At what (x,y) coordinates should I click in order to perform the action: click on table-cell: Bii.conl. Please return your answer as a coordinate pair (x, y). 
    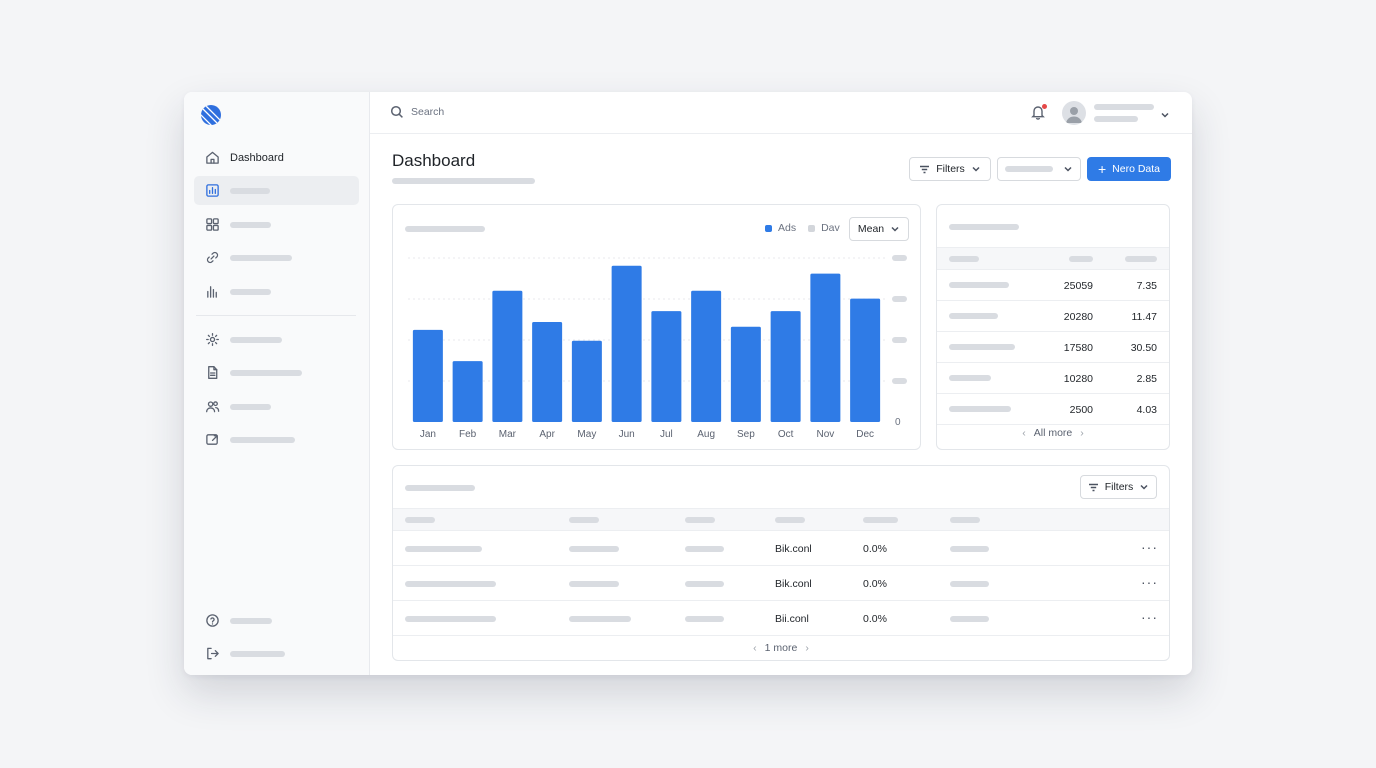
    Looking at the image, I should click on (792, 619).